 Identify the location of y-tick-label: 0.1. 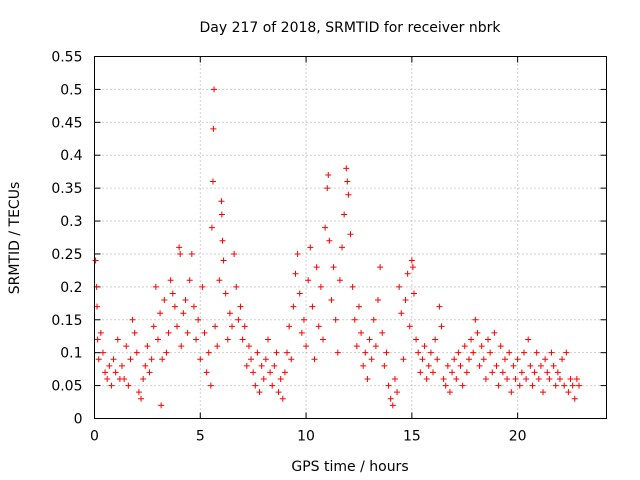
(71, 354).